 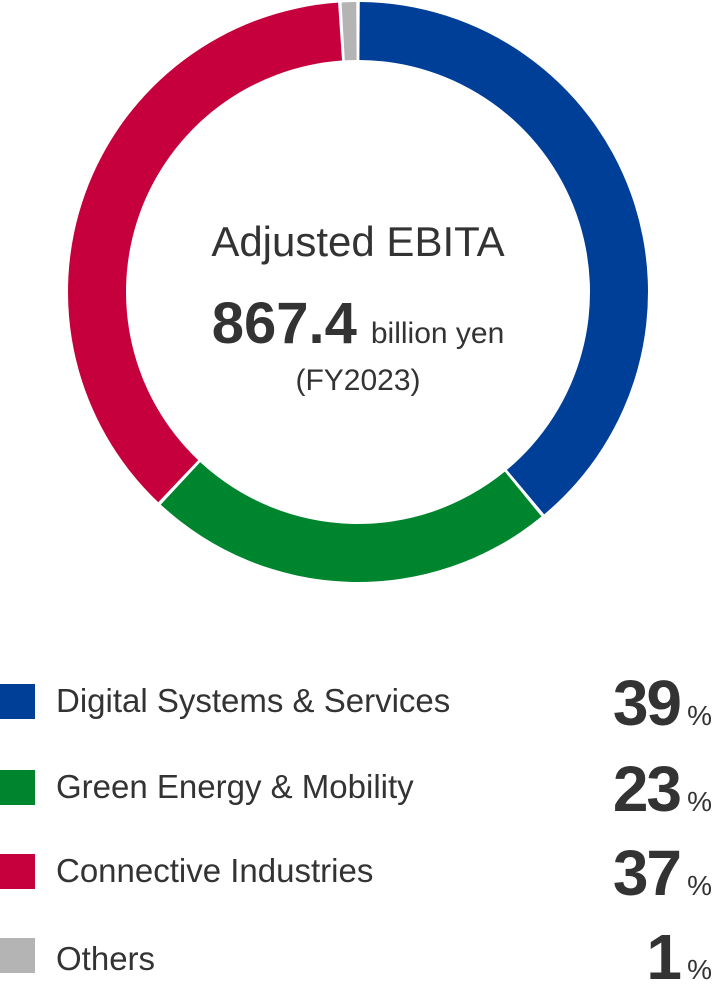 What do you see at coordinates (647, 789) in the screenshot?
I see `legend-value: 23` at bounding box center [647, 789].